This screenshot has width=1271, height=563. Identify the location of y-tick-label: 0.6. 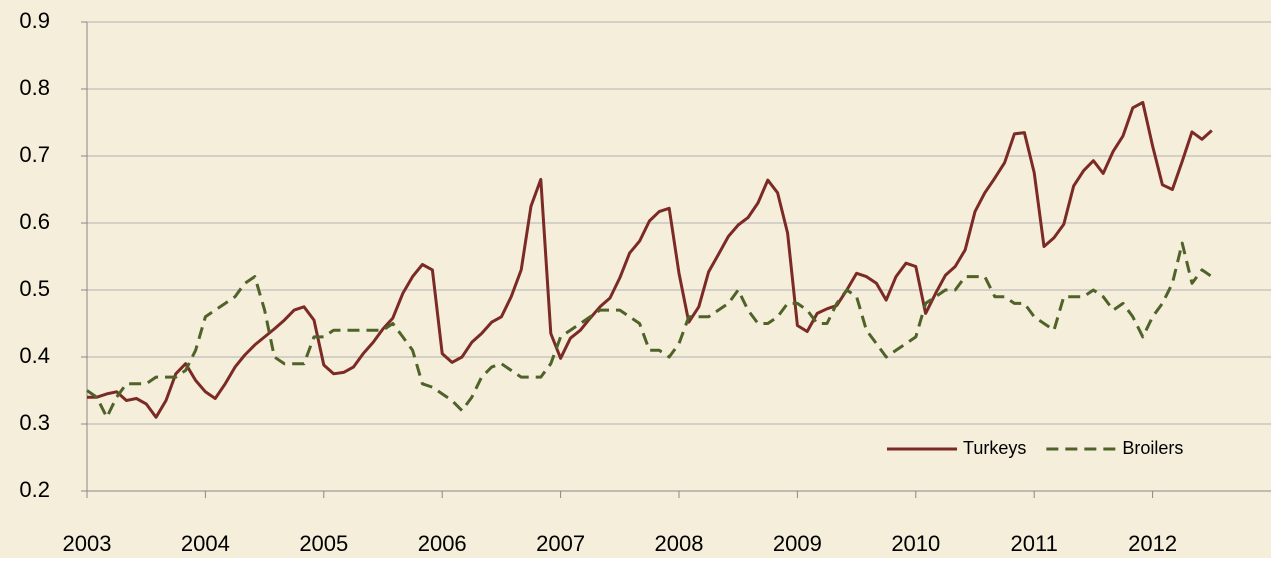
(34, 221).